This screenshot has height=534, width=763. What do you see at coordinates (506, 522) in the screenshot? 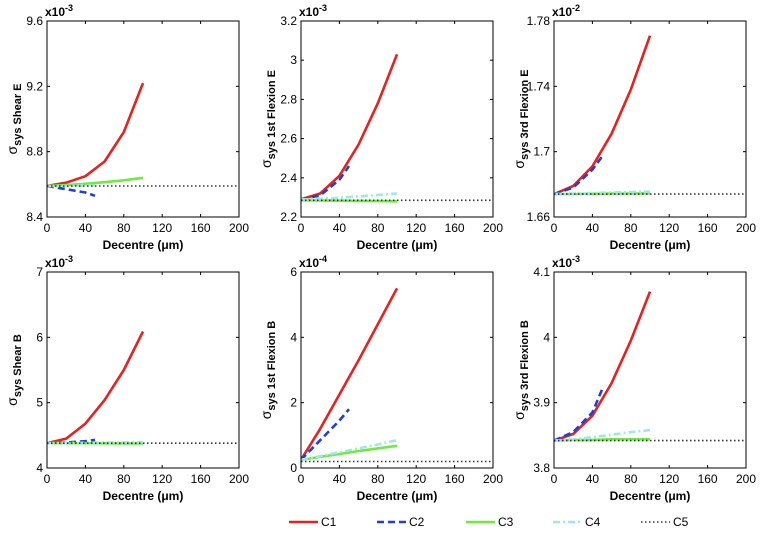
I see `legend-label-c3: C3` at bounding box center [506, 522].